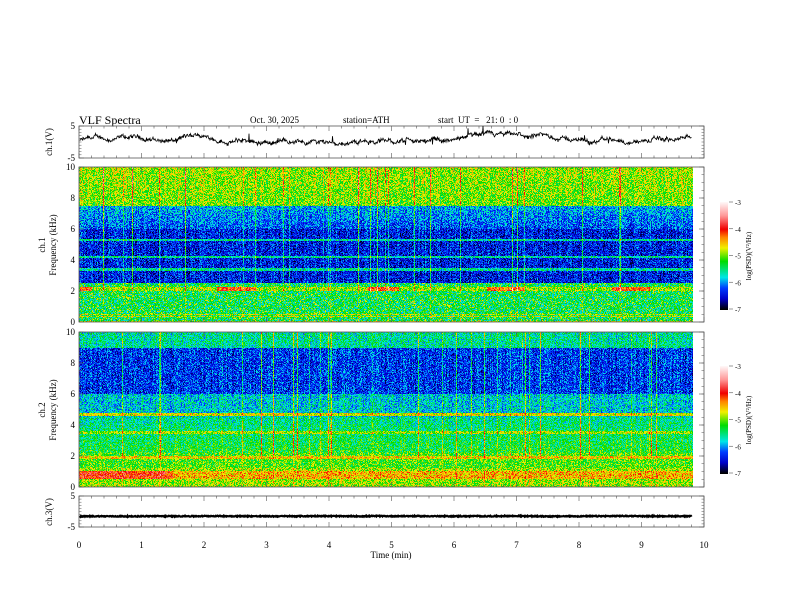 This screenshot has width=792, height=612. I want to click on ch1-colorbar, so click(724, 256).